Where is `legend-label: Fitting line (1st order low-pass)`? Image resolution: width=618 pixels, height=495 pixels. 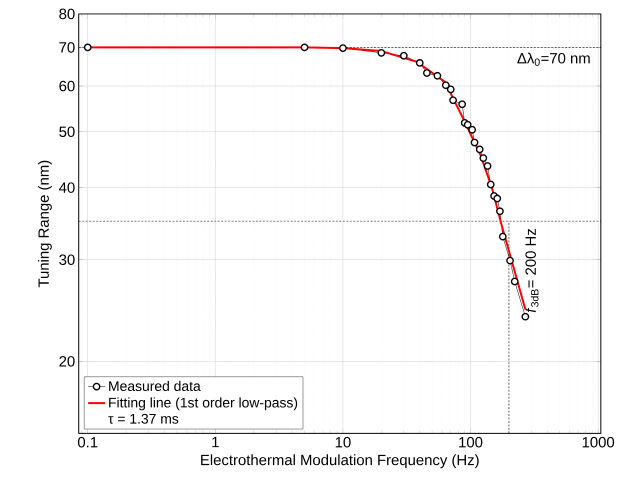 legend-label: Fitting line (1st order low-pass) is located at coordinates (203, 403).